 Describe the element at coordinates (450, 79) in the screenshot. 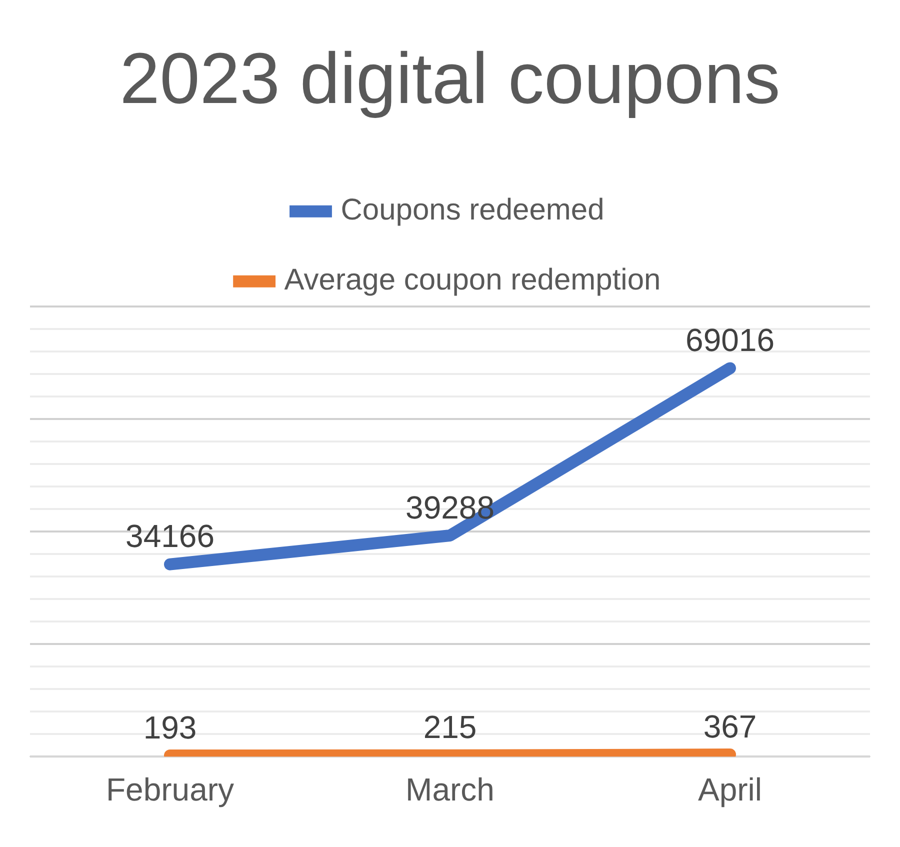

I see `chart-title: 2023 digital coupons` at that location.